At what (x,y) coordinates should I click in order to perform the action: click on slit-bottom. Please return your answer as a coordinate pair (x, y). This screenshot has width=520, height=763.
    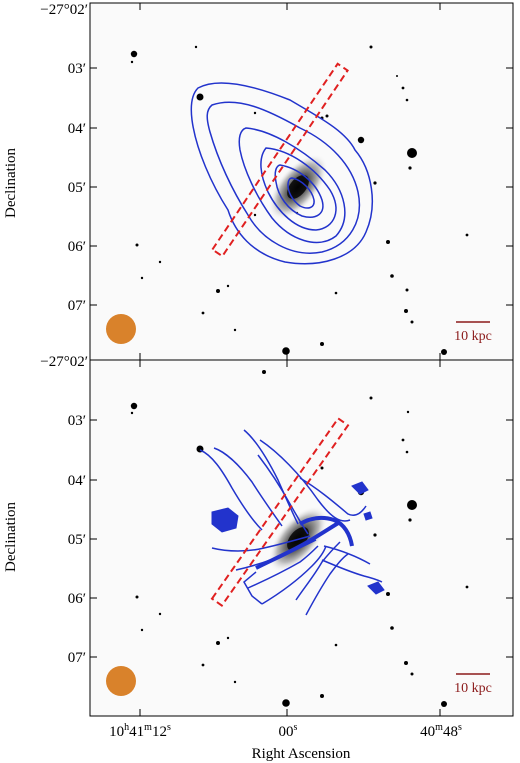
    Looking at the image, I should click on (280, 512).